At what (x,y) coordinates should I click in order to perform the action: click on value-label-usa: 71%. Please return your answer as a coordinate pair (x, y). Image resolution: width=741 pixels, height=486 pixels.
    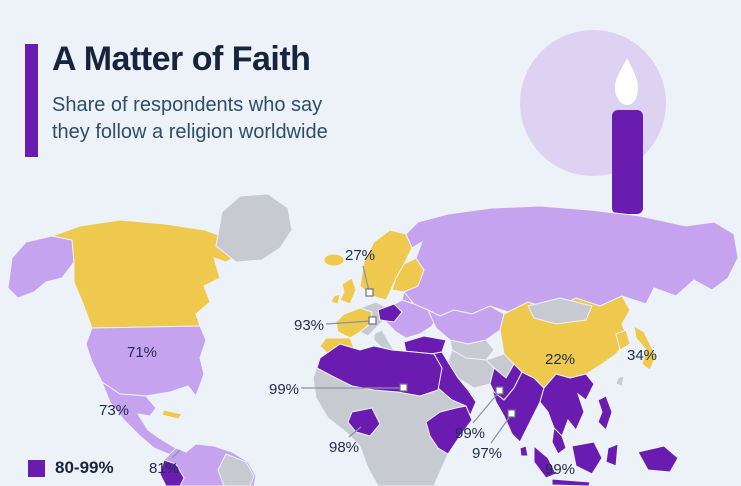
    Looking at the image, I should click on (142, 352).